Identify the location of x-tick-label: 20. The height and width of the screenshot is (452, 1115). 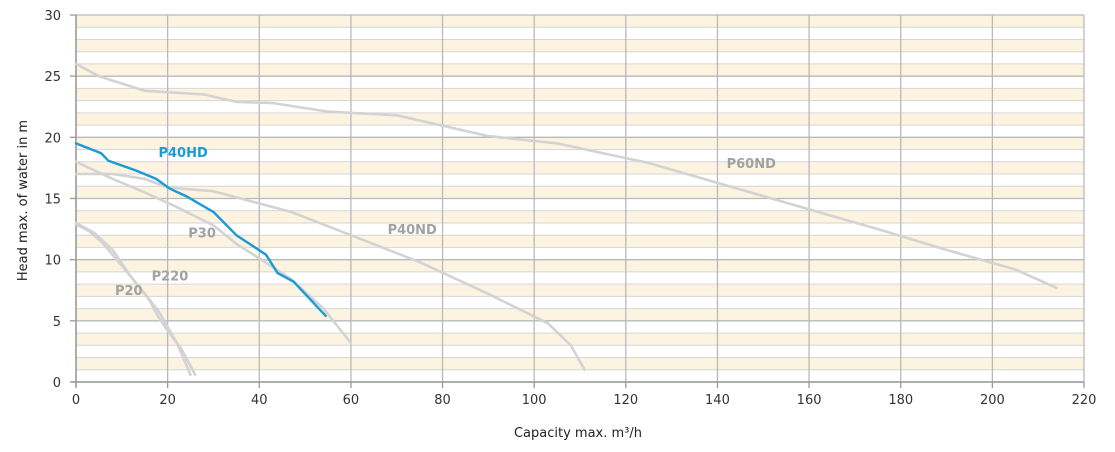
(167, 400).